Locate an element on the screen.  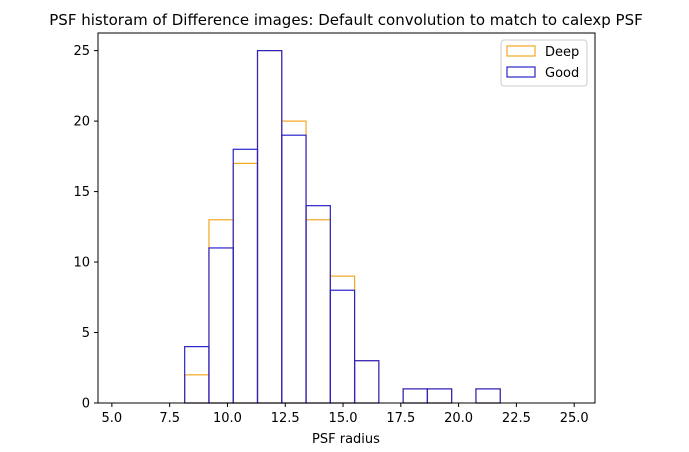
x-tick-label: 12.5 is located at coordinates (285, 418).